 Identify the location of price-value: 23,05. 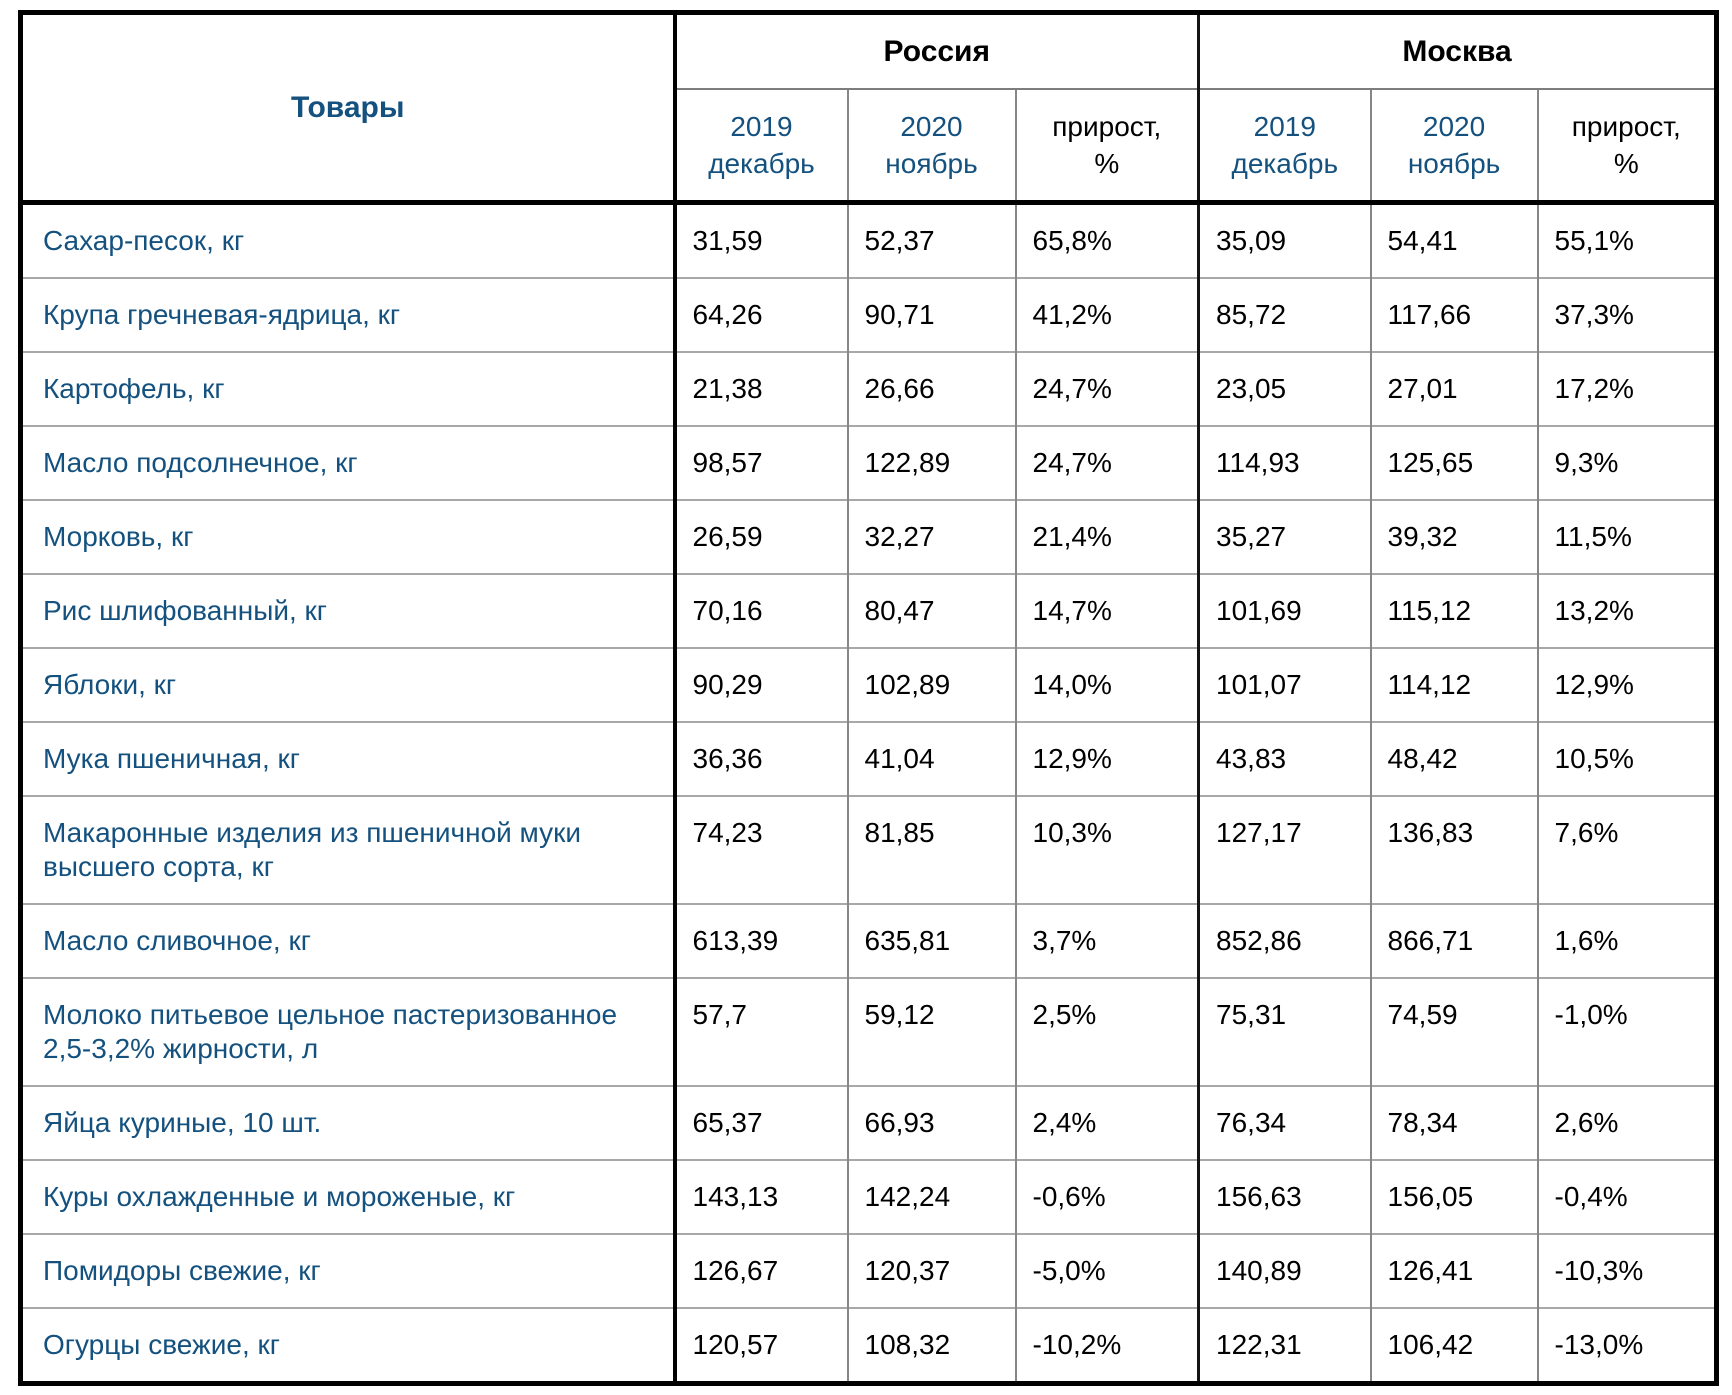
(1284, 388).